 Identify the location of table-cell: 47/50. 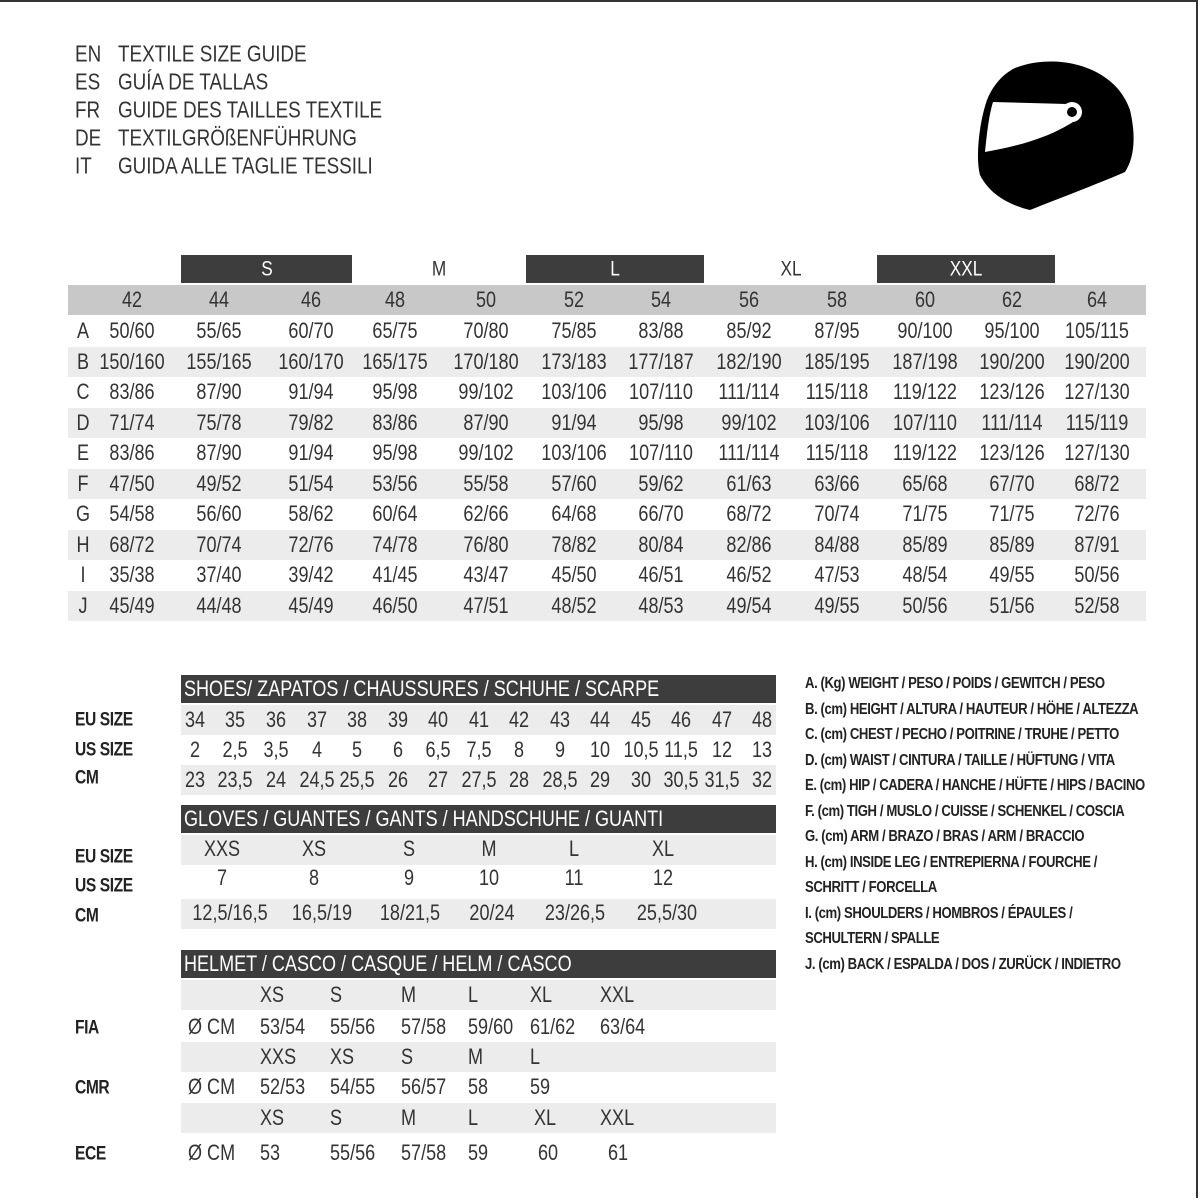
(132, 483).